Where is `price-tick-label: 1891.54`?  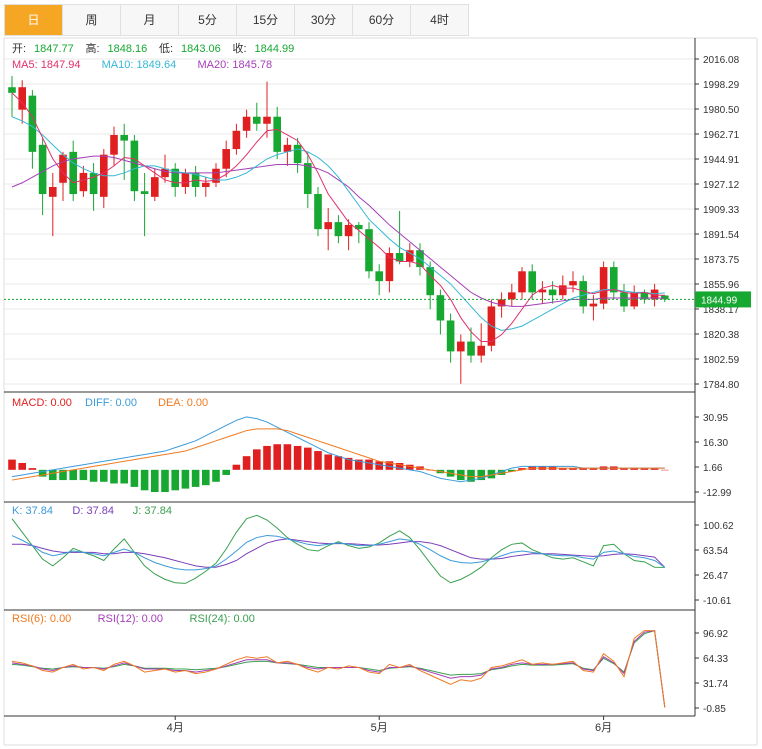
price-tick-label: 1891.54 is located at coordinates (721, 235).